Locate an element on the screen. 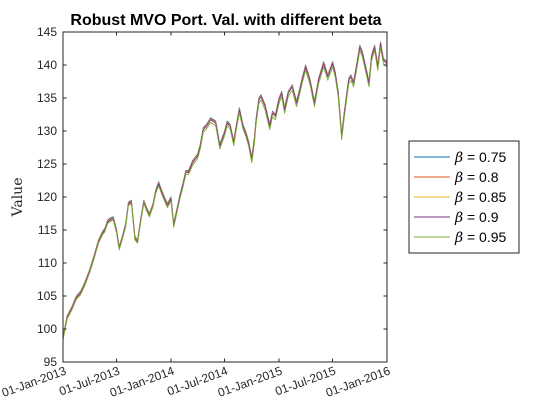  x-tick-label: 01-Jan-2013 is located at coordinates (34, 382).